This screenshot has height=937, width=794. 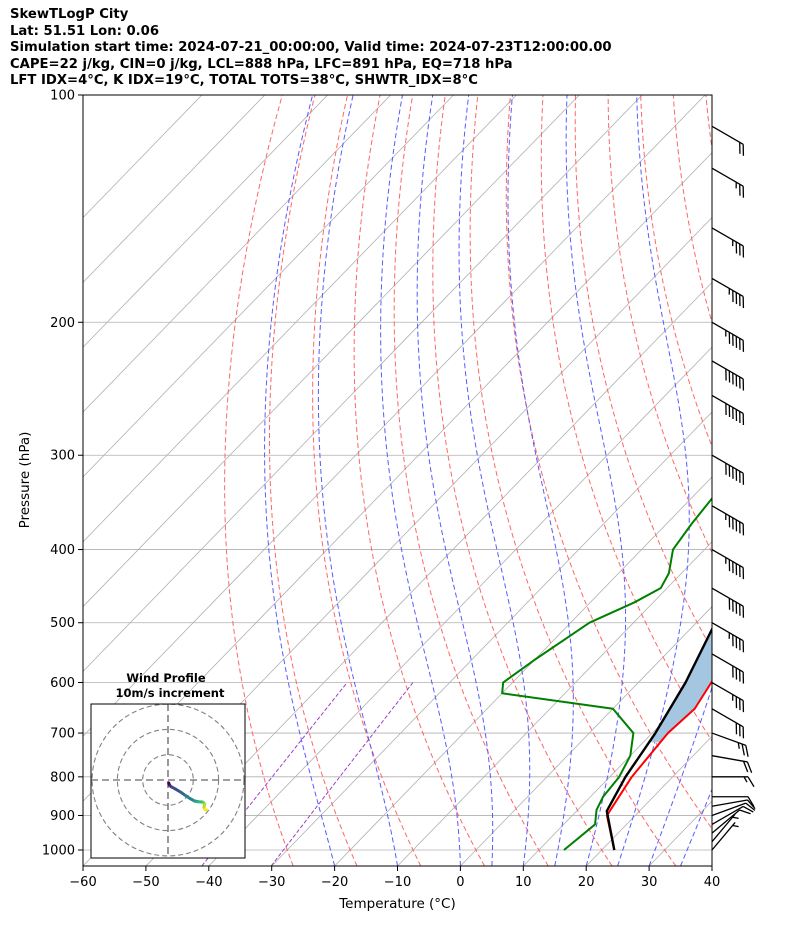 I want to click on title-line-station: SkewTLogP City, so click(x=69, y=14).